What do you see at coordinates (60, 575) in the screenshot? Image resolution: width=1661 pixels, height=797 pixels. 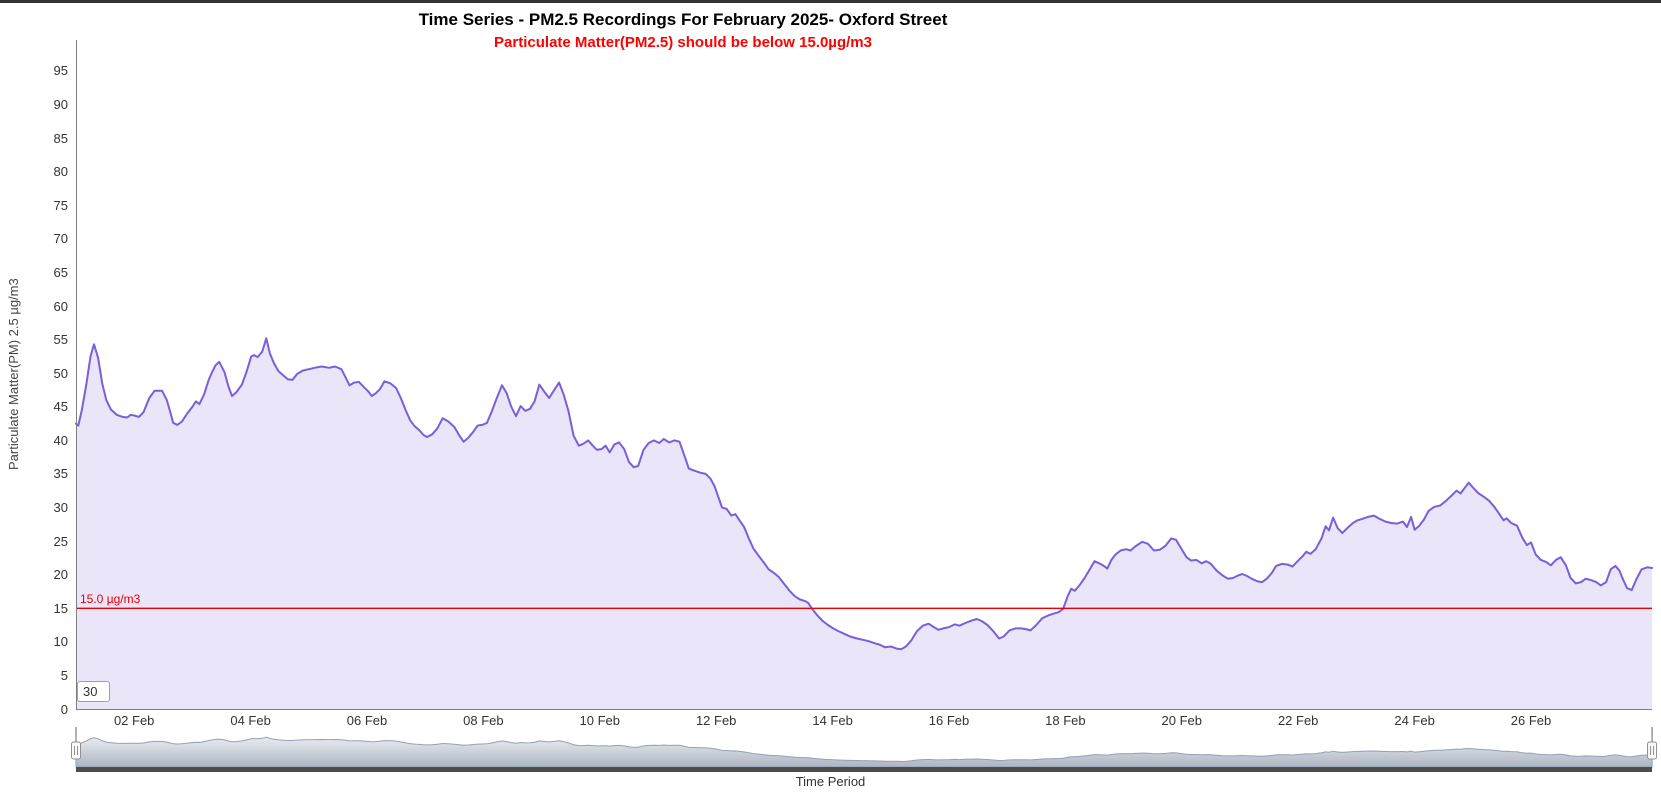 I see `y-tick-label: 20` at bounding box center [60, 575].